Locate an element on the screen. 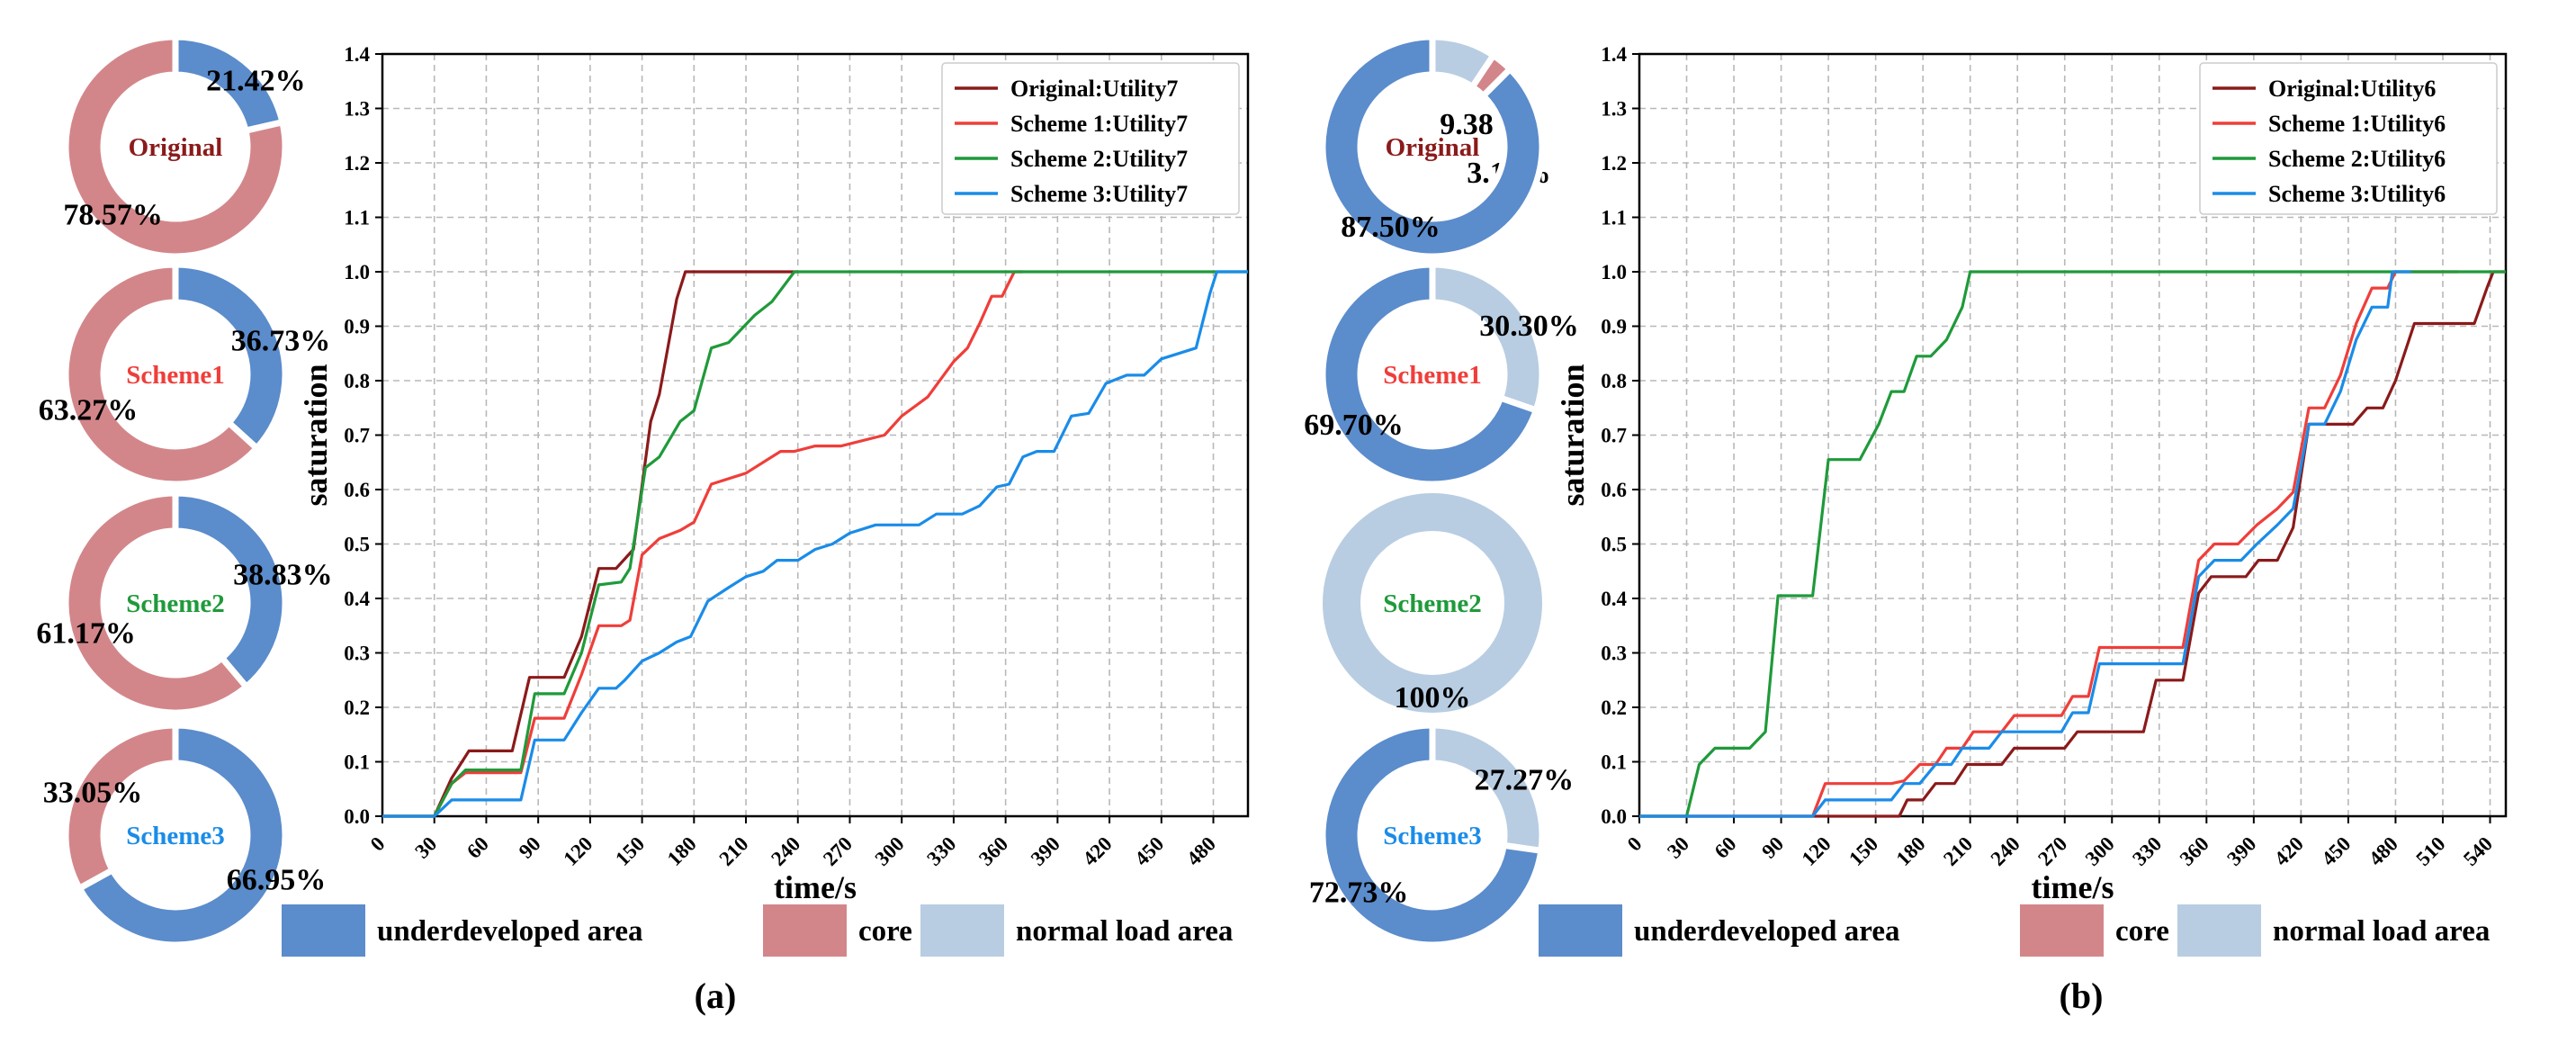 This screenshot has width=2576, height=1052. y-tick-label: 1.2 is located at coordinates (357, 164).